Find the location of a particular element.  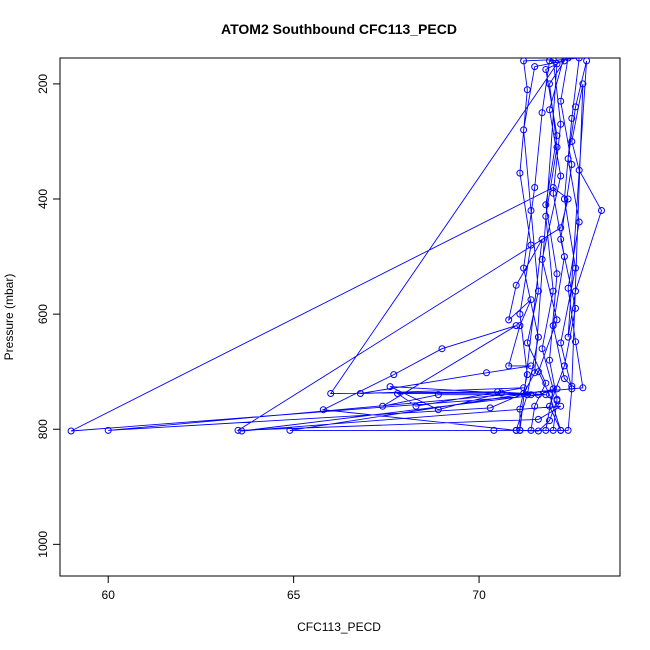

x-tick-label: 60 is located at coordinates (109, 595).